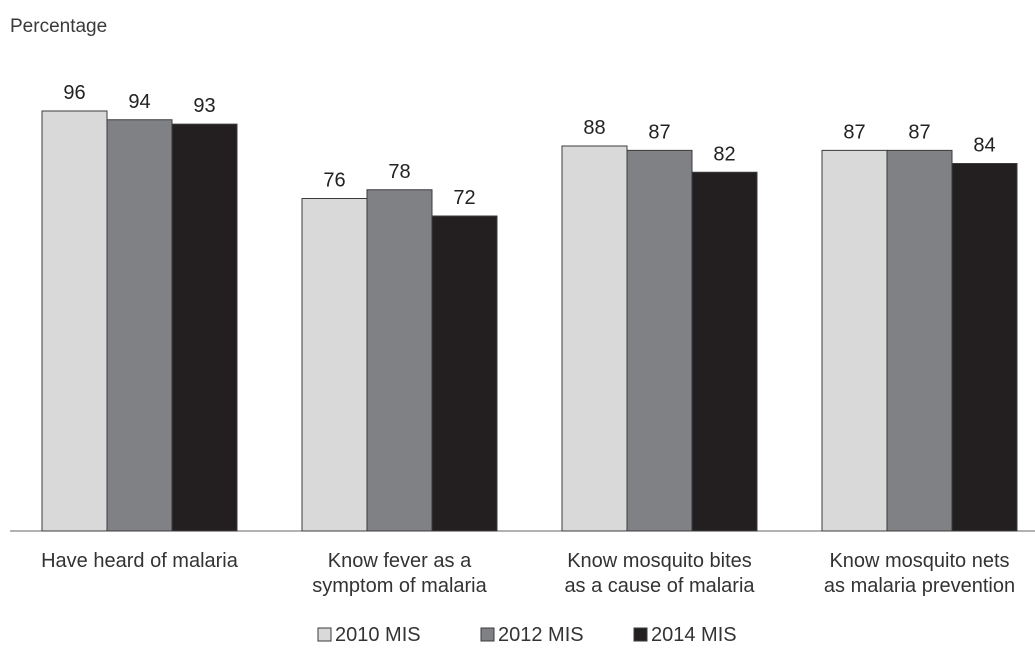 This screenshot has width=1035, height=650. What do you see at coordinates (400, 561) in the screenshot?
I see `category-label-2-line-1: Know fever as a` at bounding box center [400, 561].